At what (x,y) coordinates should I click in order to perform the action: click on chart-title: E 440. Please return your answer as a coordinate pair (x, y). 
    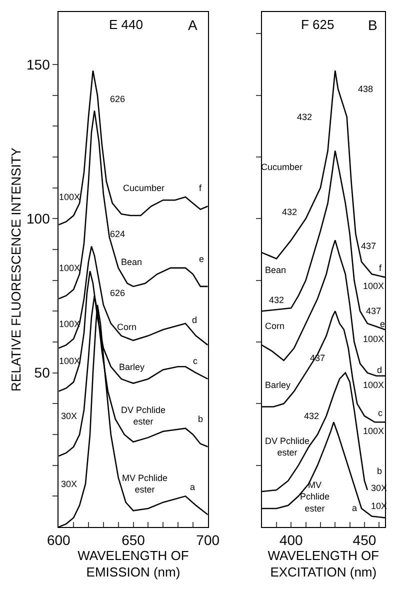
    Looking at the image, I should click on (126, 24).